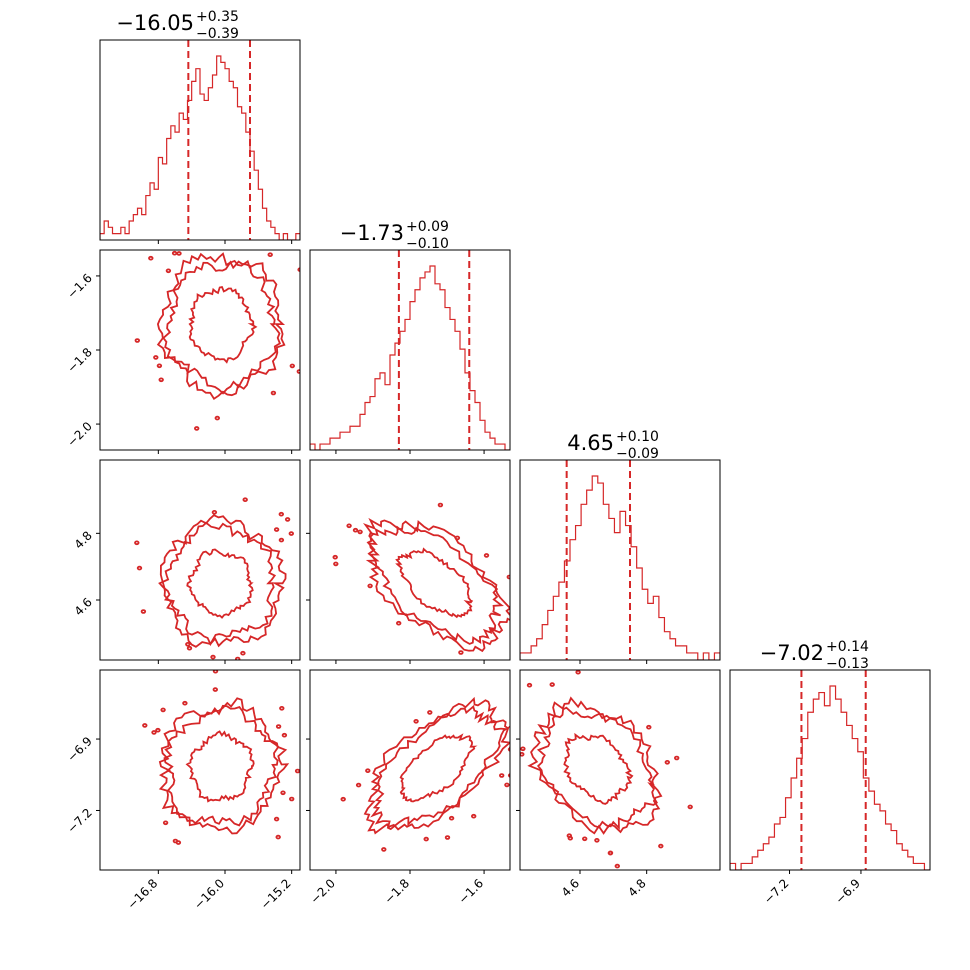 This screenshot has height=970, width=970. What do you see at coordinates (79, 821) in the screenshot?
I see `y-tick-label: −7.2` at bounding box center [79, 821].